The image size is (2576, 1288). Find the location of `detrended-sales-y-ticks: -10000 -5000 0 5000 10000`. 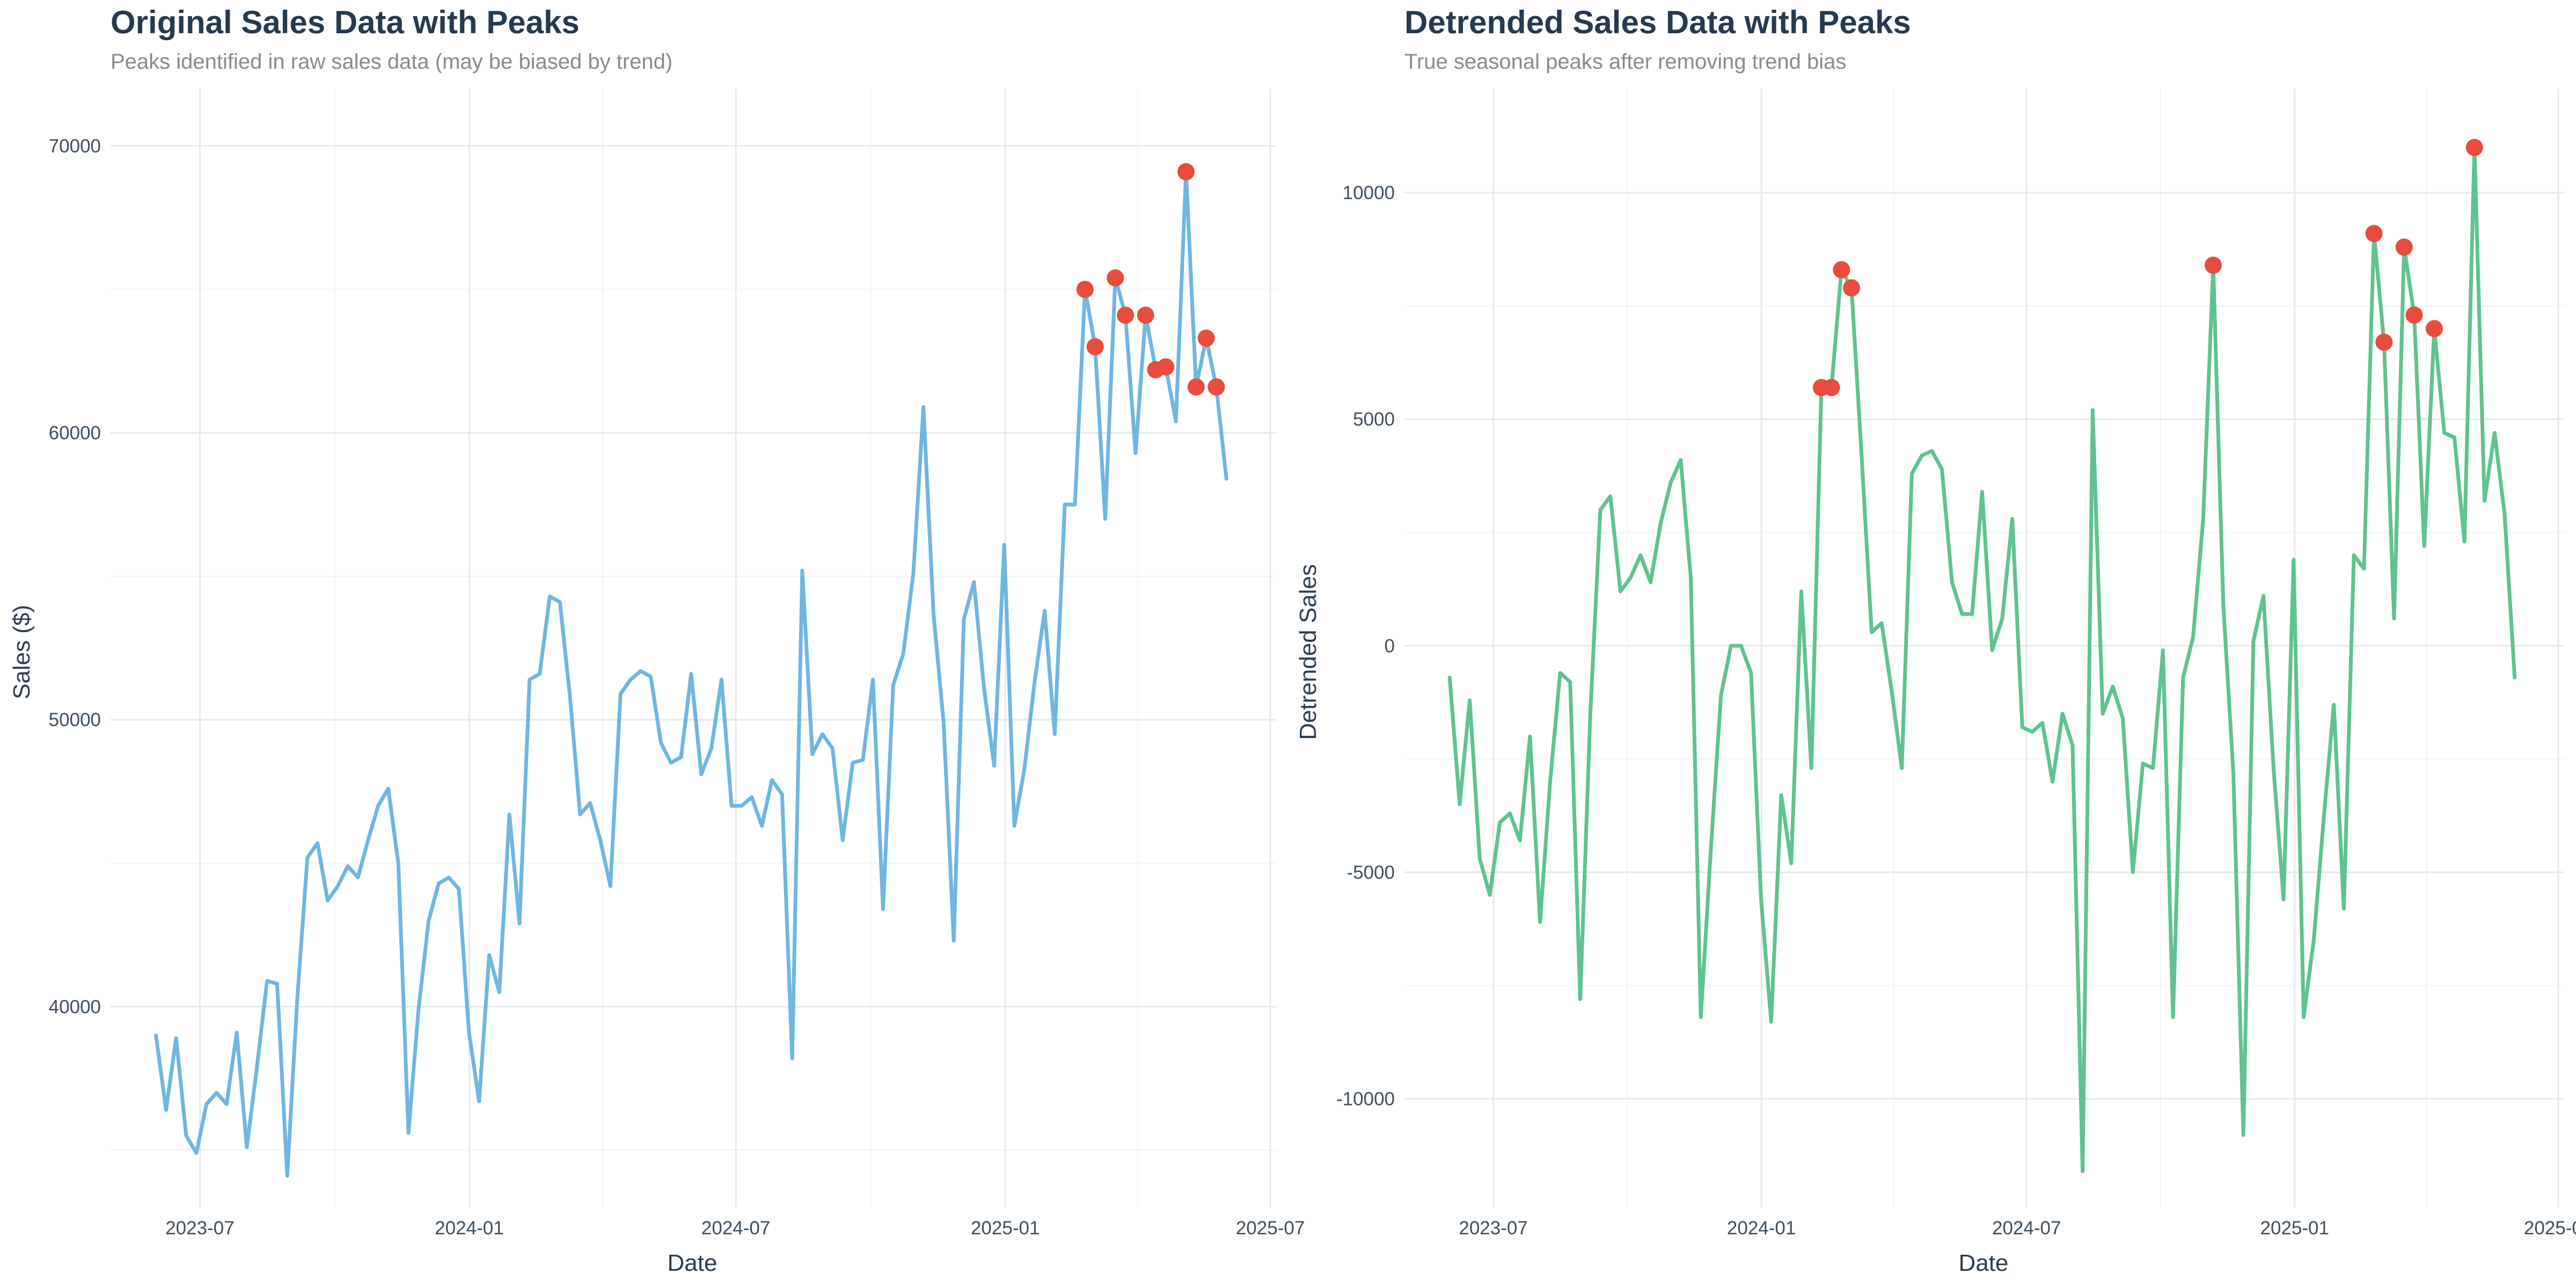

detrended-sales-y-ticks: -10000 -5000 0 5000 10000 is located at coordinates (1365, 645).